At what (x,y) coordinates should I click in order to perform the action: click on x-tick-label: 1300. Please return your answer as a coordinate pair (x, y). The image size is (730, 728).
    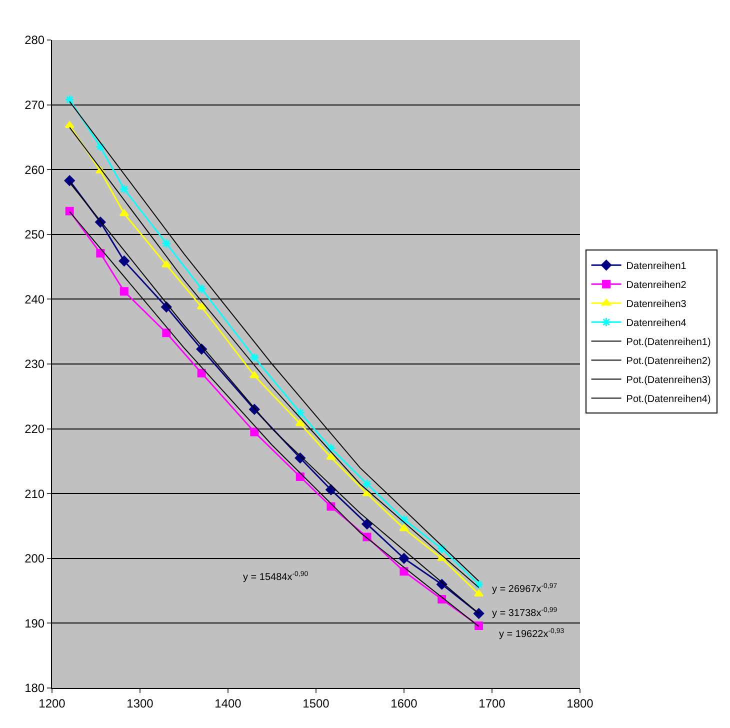
    Looking at the image, I should click on (140, 703).